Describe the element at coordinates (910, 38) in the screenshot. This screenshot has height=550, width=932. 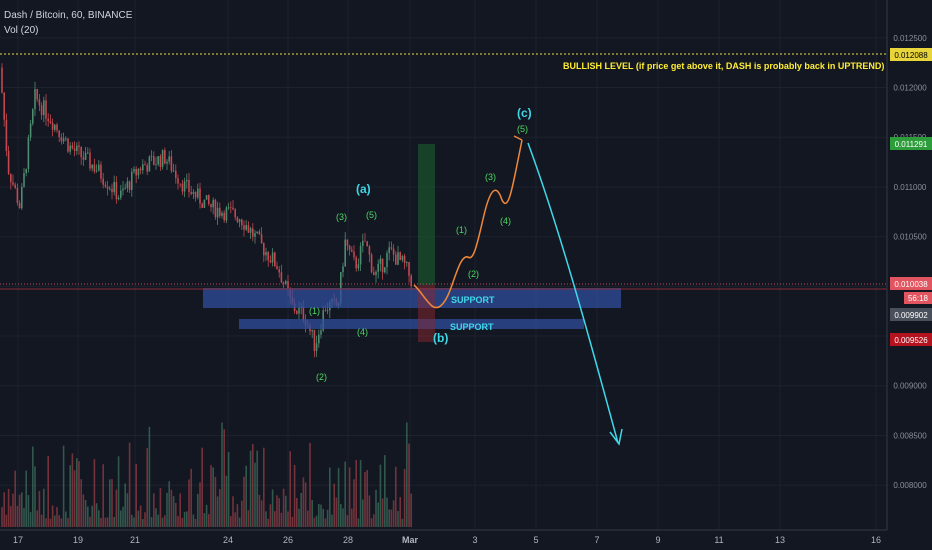
I see `y-tick-label: 0.012500` at that location.